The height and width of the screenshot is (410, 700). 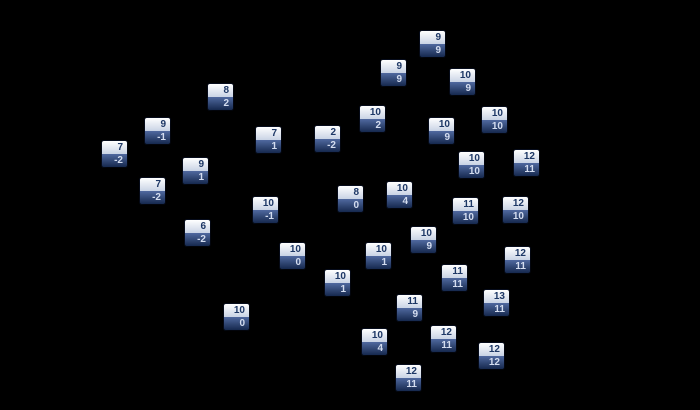 I want to click on value-pair-node: 9 -1, so click(x=157, y=131).